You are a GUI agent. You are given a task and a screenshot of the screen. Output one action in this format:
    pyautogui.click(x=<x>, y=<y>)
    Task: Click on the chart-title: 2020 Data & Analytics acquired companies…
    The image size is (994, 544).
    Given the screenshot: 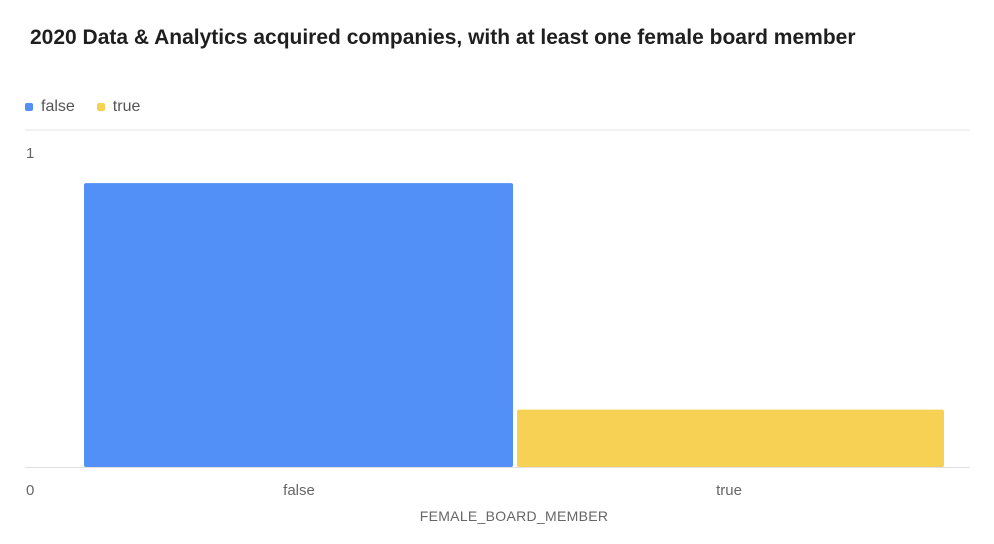 What is the action you would take?
    pyautogui.click(x=443, y=37)
    